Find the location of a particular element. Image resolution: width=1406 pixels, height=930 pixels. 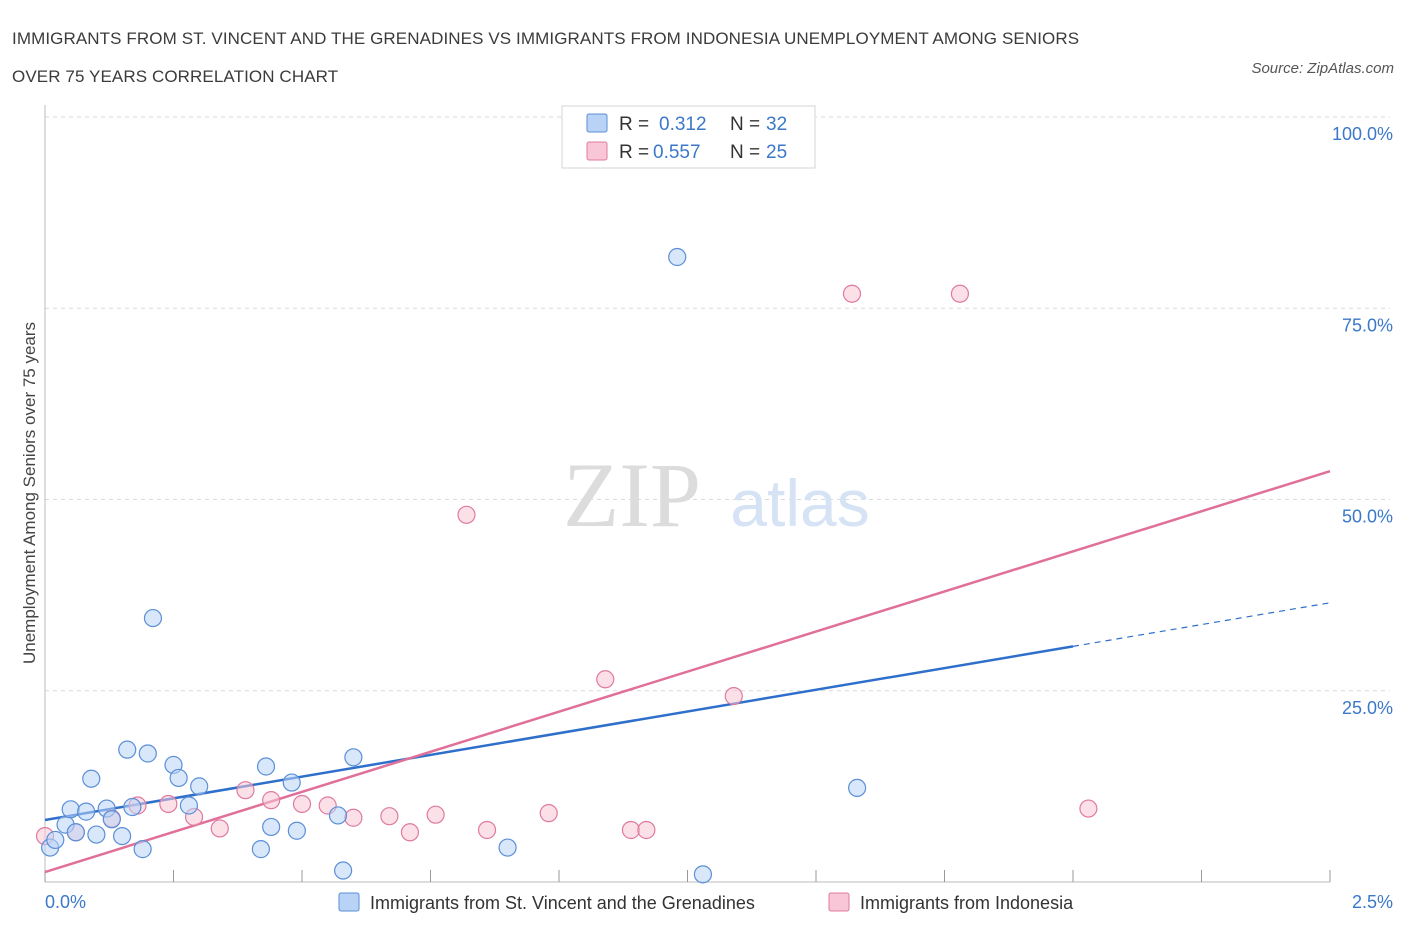

legend-r-label-1: R = is located at coordinates (634, 152).